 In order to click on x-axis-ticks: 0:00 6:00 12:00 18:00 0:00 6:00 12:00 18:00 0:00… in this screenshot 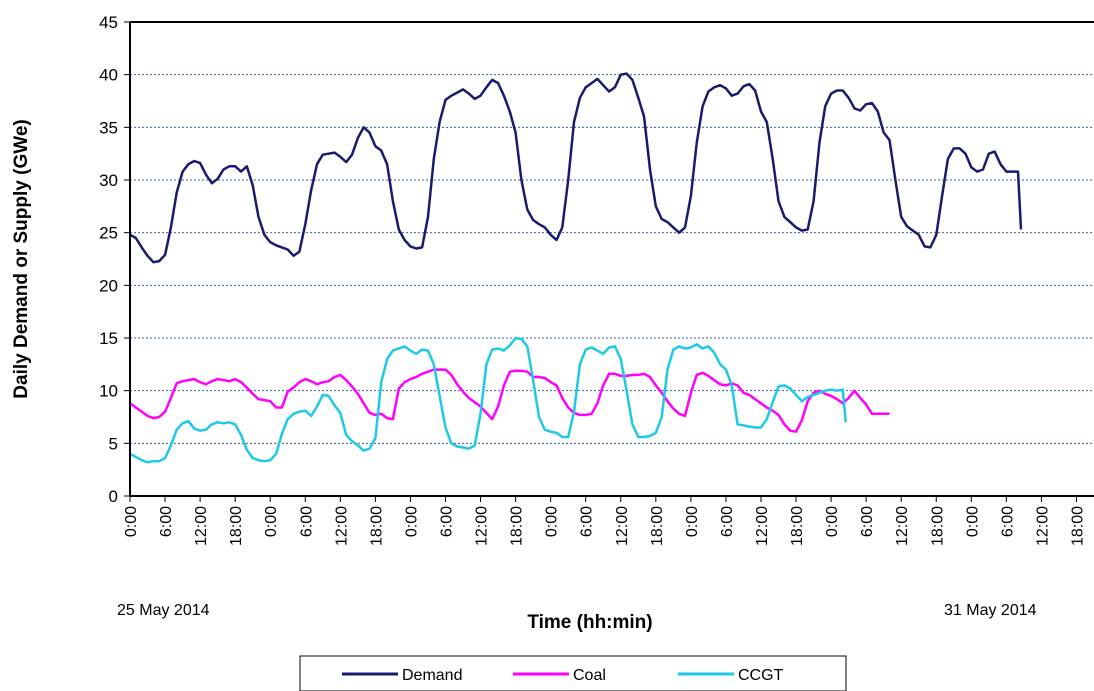, I will do `click(604, 521)`.